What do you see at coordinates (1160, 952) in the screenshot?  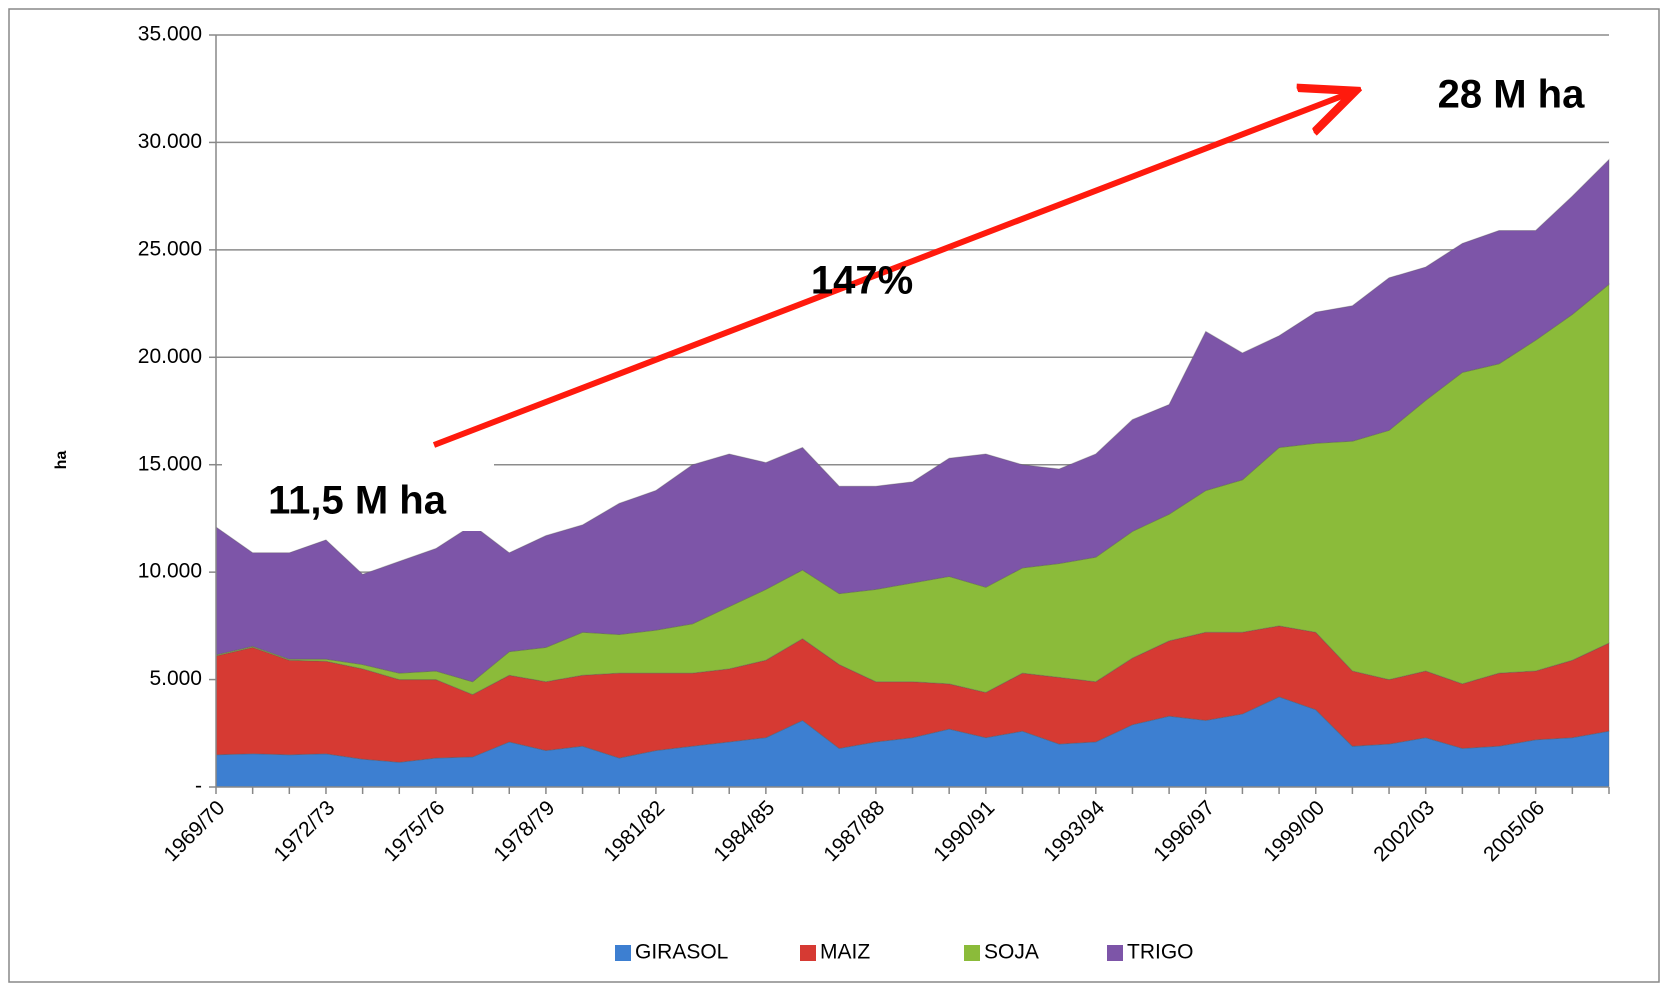 I see `legend-label: TRIGO` at bounding box center [1160, 952].